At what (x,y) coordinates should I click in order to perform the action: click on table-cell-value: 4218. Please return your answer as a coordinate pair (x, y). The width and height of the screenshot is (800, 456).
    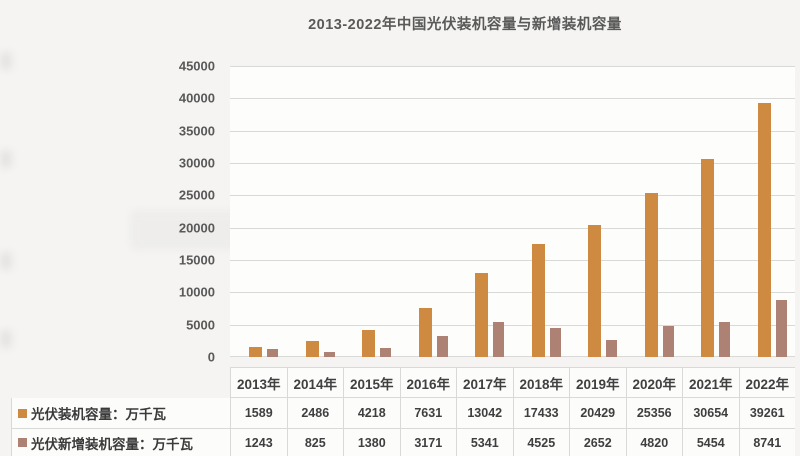
    Looking at the image, I should click on (371, 413).